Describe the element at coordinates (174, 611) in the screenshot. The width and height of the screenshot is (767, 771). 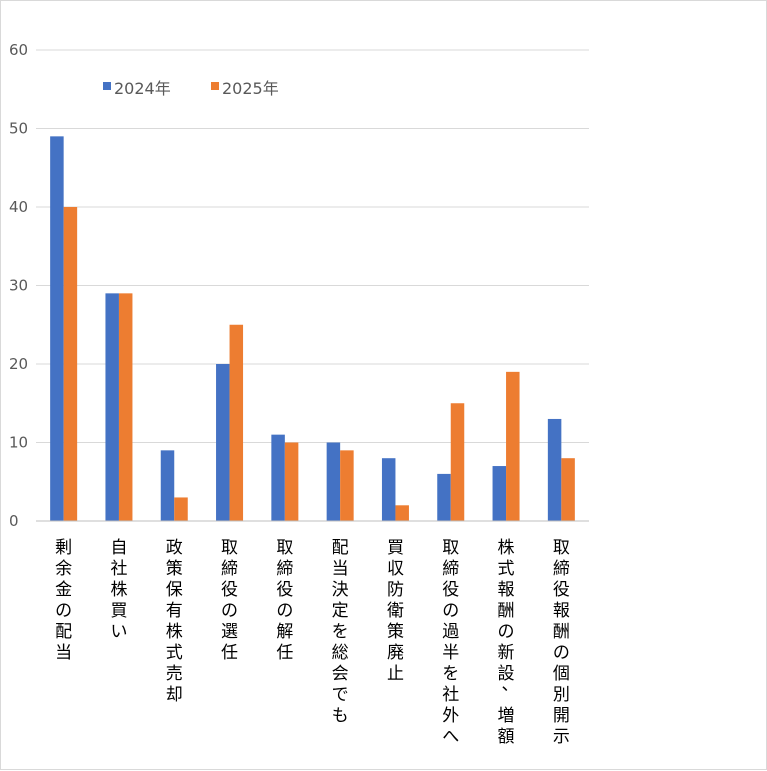
I see `x-category-label-char: 有` at that location.